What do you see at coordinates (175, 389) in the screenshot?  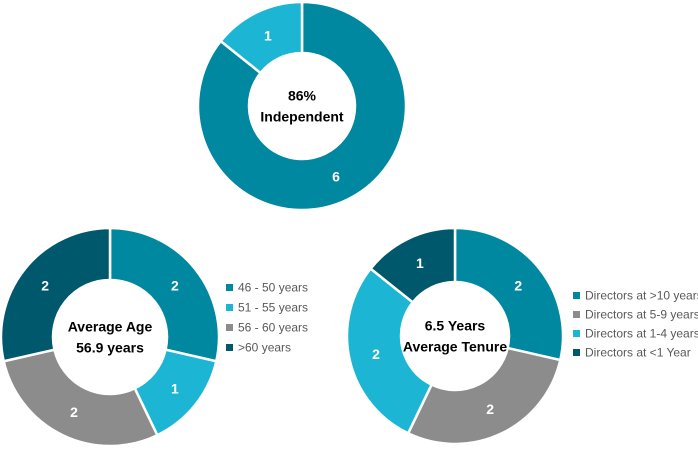 I see `donut-age-slice-1-label: 1` at bounding box center [175, 389].